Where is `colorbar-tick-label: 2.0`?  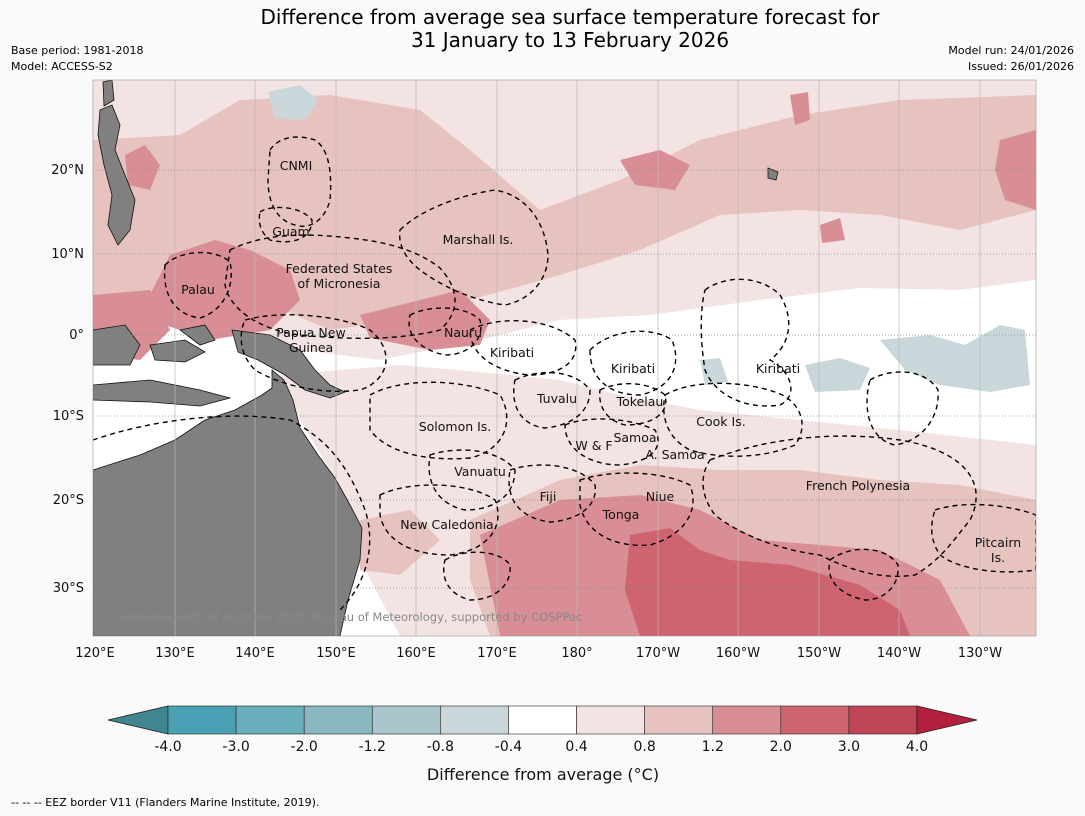 colorbar-tick-label: 2.0 is located at coordinates (781, 747).